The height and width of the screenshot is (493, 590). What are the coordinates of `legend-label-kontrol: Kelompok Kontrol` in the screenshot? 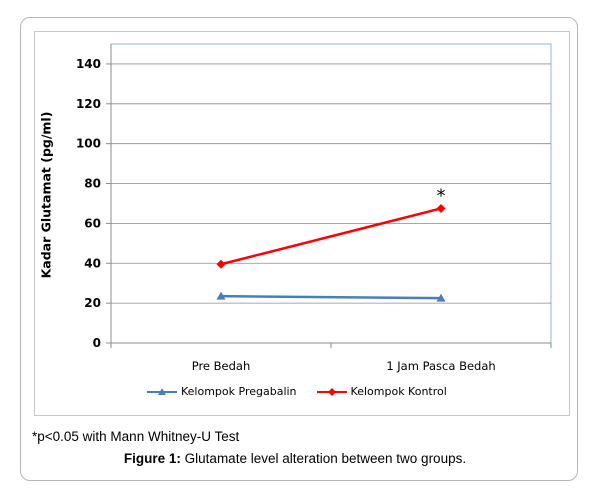 It's located at (398, 391).